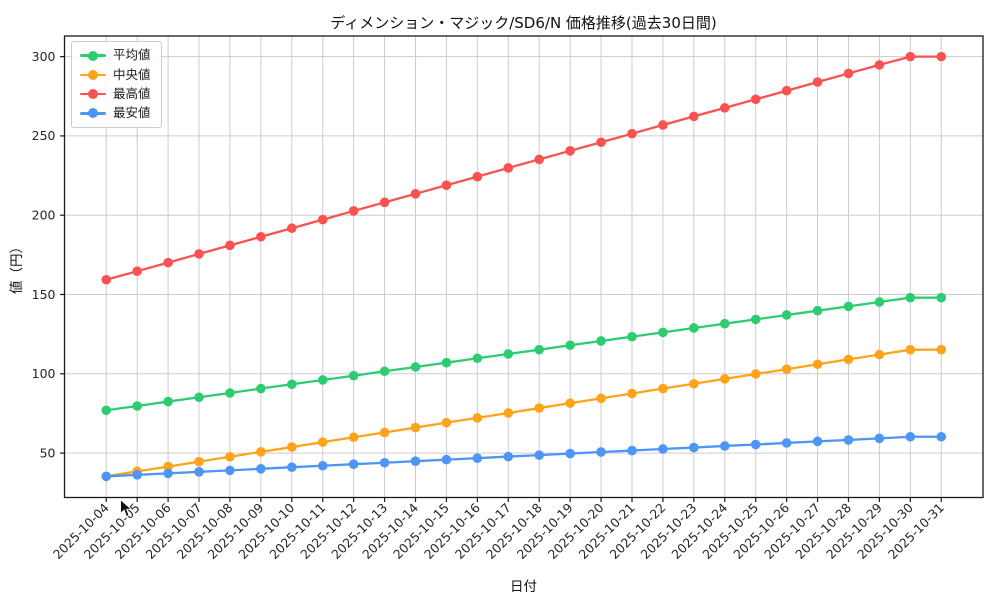  Describe the element at coordinates (44, 215) in the screenshot. I see `y-tick-label: 200` at that location.